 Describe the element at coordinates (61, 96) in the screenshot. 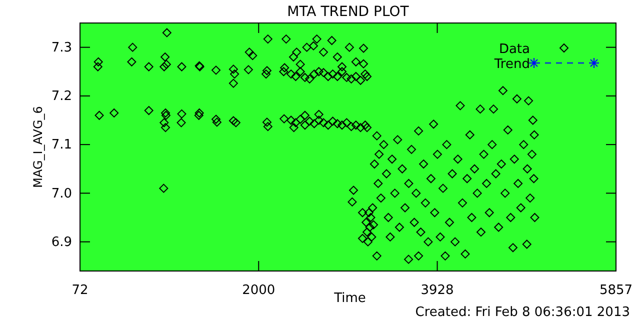

I see `y-tick-label: 7.2` at that location.